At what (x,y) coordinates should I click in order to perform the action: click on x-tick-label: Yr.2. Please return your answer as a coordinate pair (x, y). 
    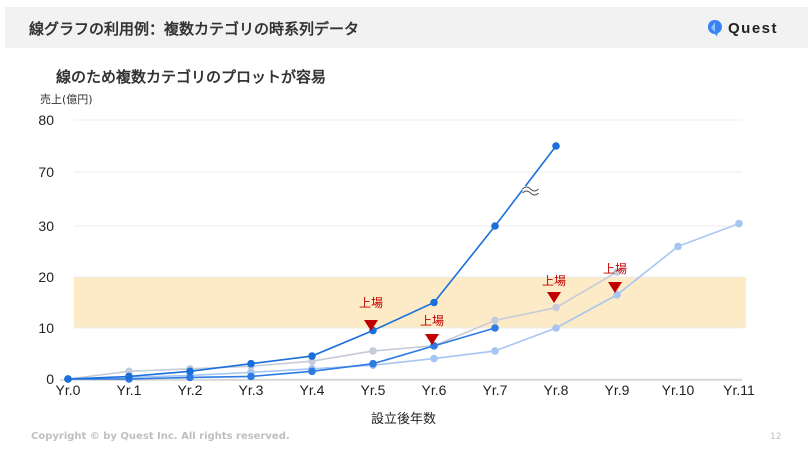
    Looking at the image, I should click on (190, 390).